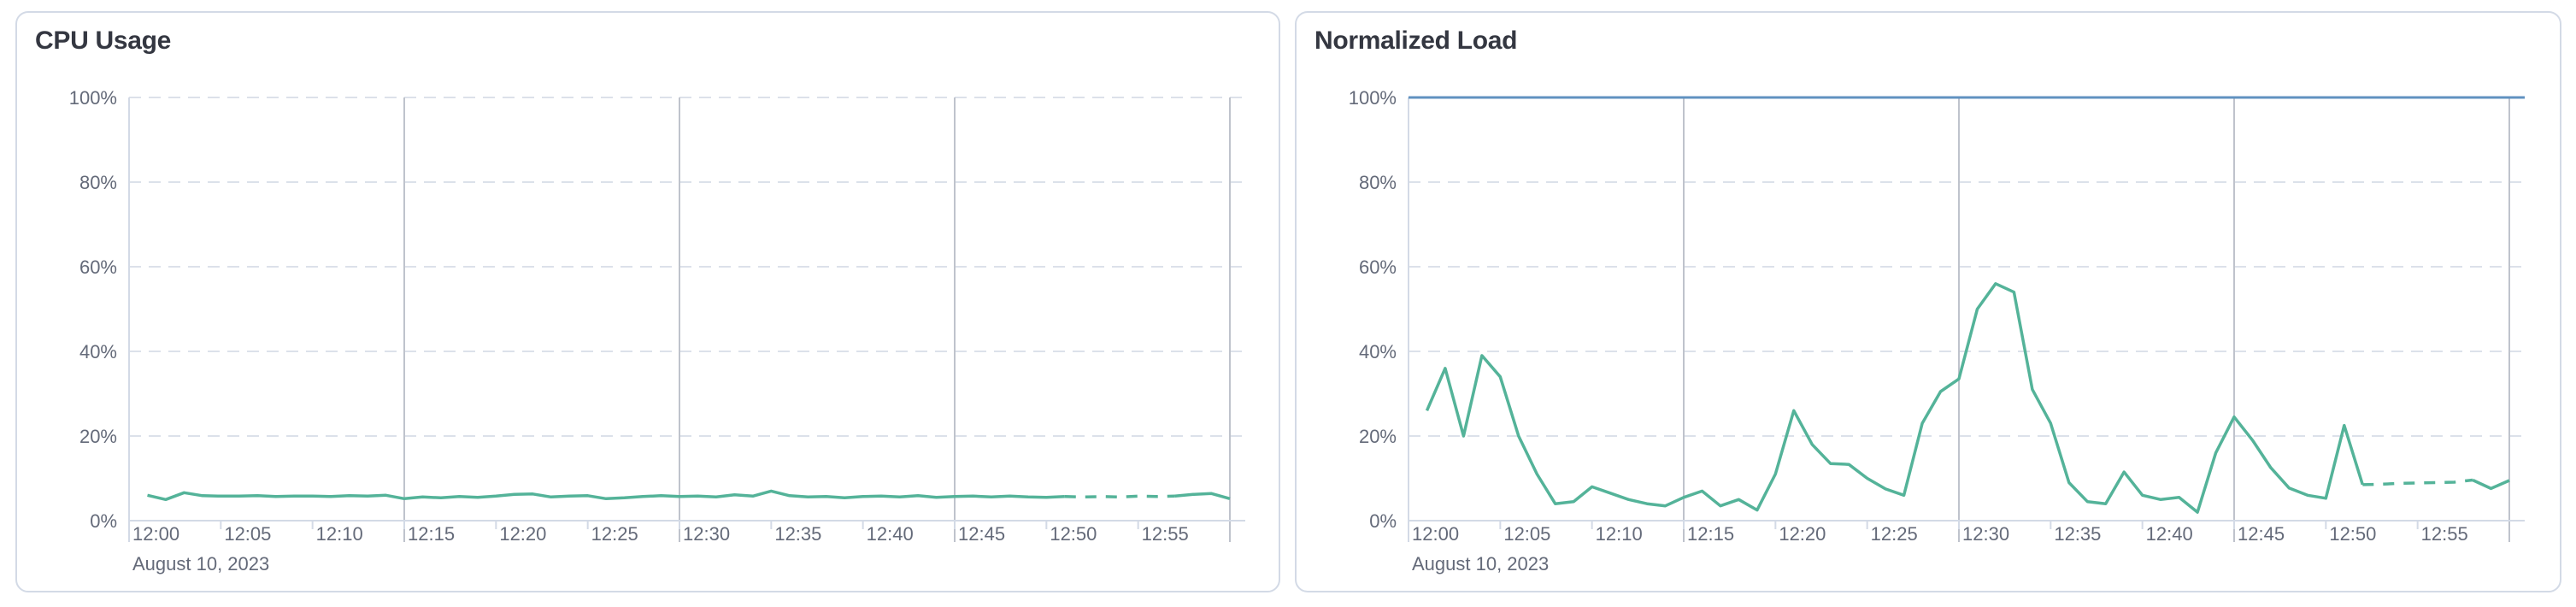  I want to click on chart-title-normalized-load: Normalized Load, so click(1416, 41).